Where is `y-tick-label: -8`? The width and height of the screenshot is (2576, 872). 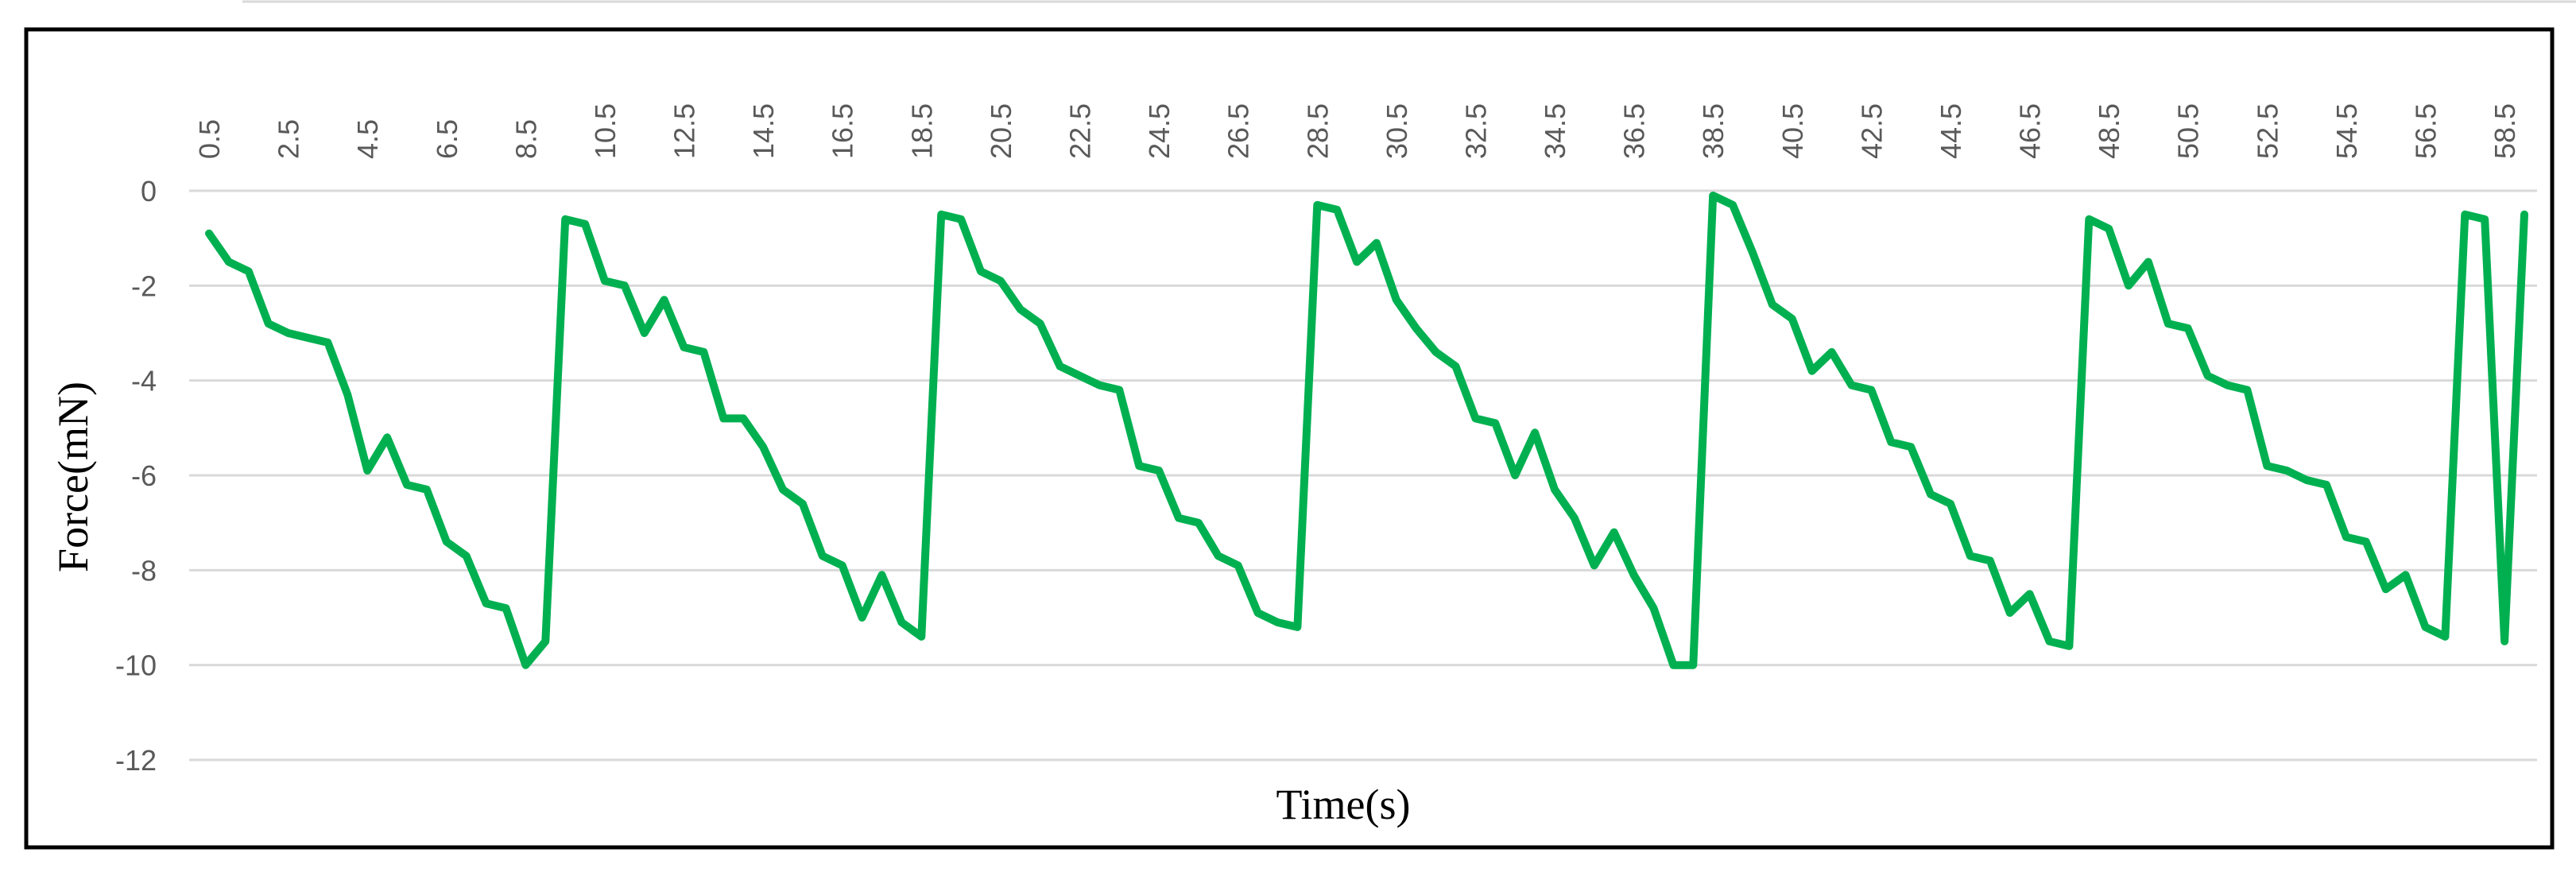 y-tick-label: -8 is located at coordinates (144, 570).